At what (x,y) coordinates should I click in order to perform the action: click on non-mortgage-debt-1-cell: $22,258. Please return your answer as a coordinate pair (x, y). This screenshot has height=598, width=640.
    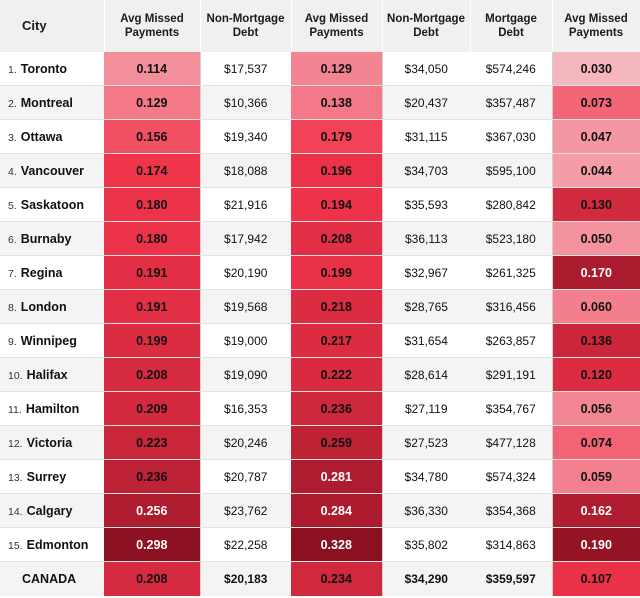
    Looking at the image, I should click on (245, 544).